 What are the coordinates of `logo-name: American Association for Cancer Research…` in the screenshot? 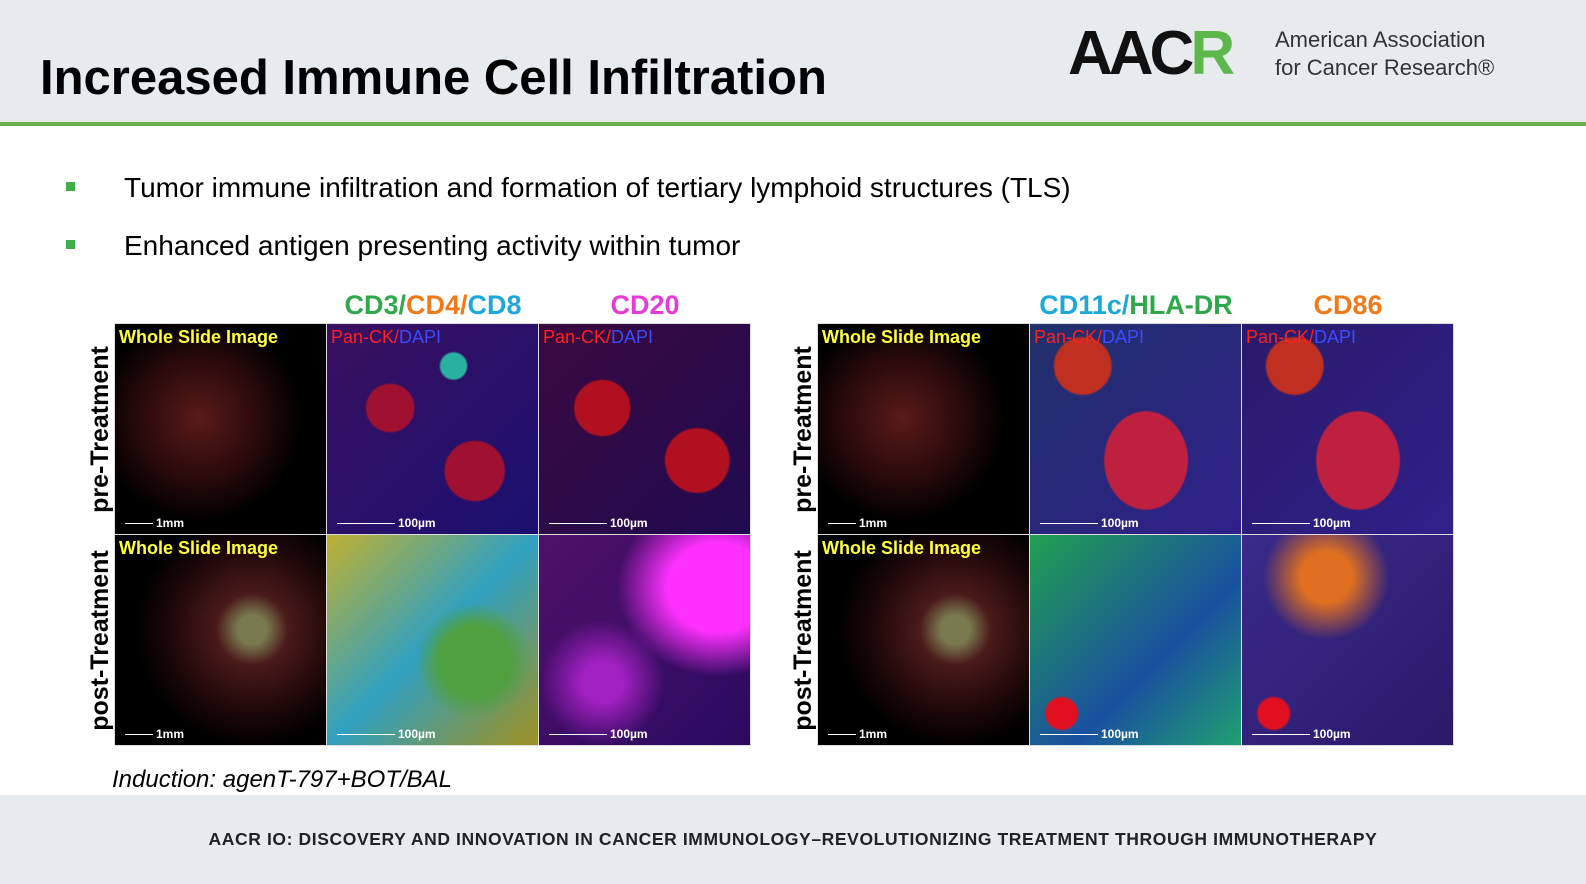 It's located at (1384, 54).